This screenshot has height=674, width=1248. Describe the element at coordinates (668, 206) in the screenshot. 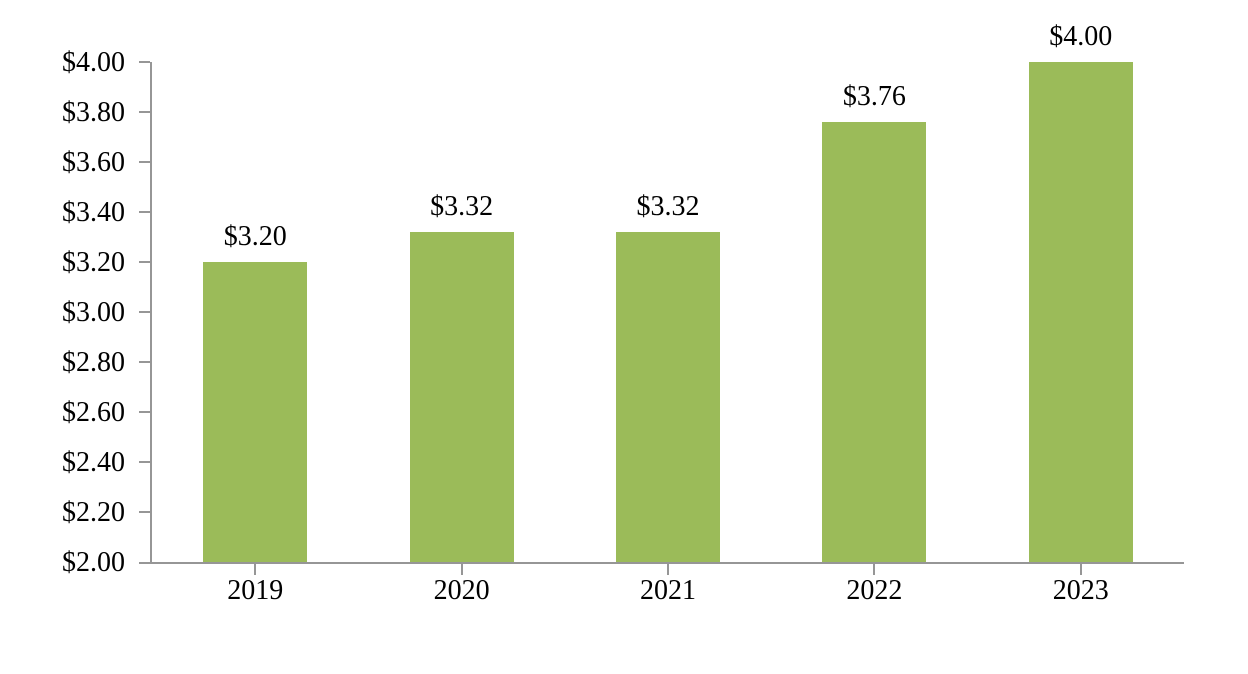

I see `bar-value-label-2021: $3.32` at that location.